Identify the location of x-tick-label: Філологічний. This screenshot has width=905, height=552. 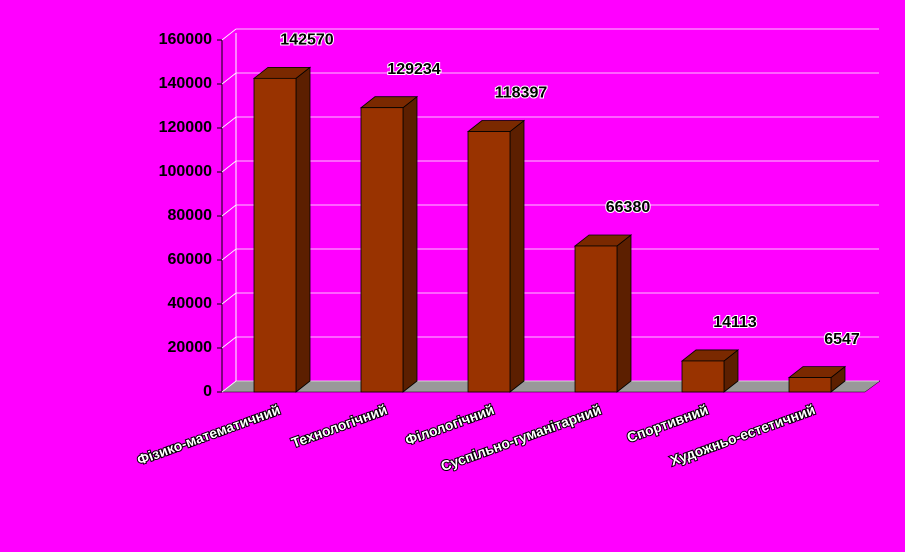
(449, 424).